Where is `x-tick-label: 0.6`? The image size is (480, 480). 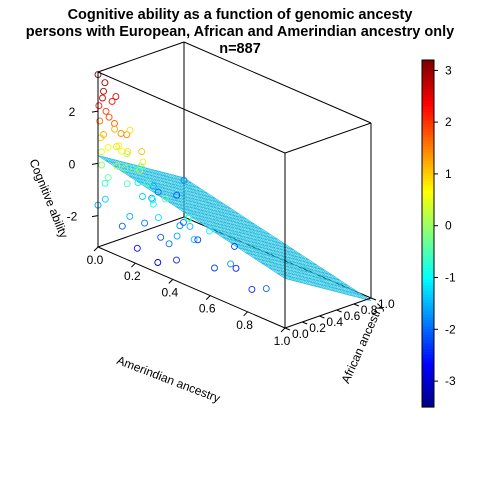 x-tick-label: 0.6 is located at coordinates (207, 309).